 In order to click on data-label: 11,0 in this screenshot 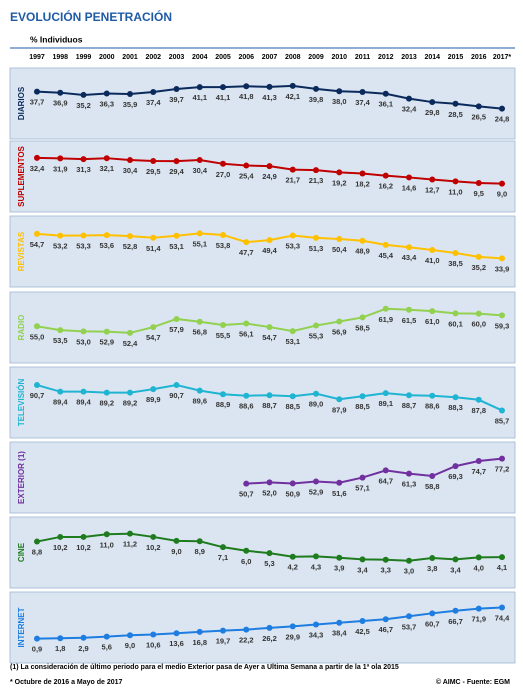, I will do `click(107, 544)`.